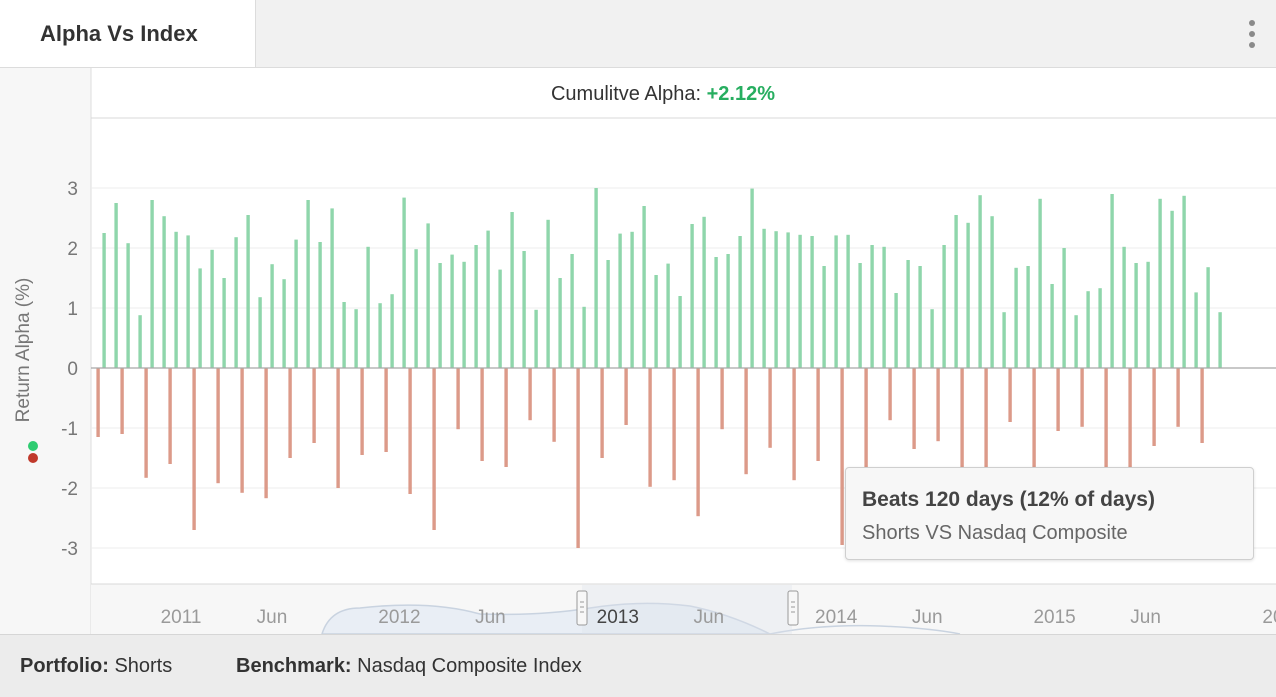 The image size is (1276, 697). I want to click on more-options-icon, so click(1252, 34).